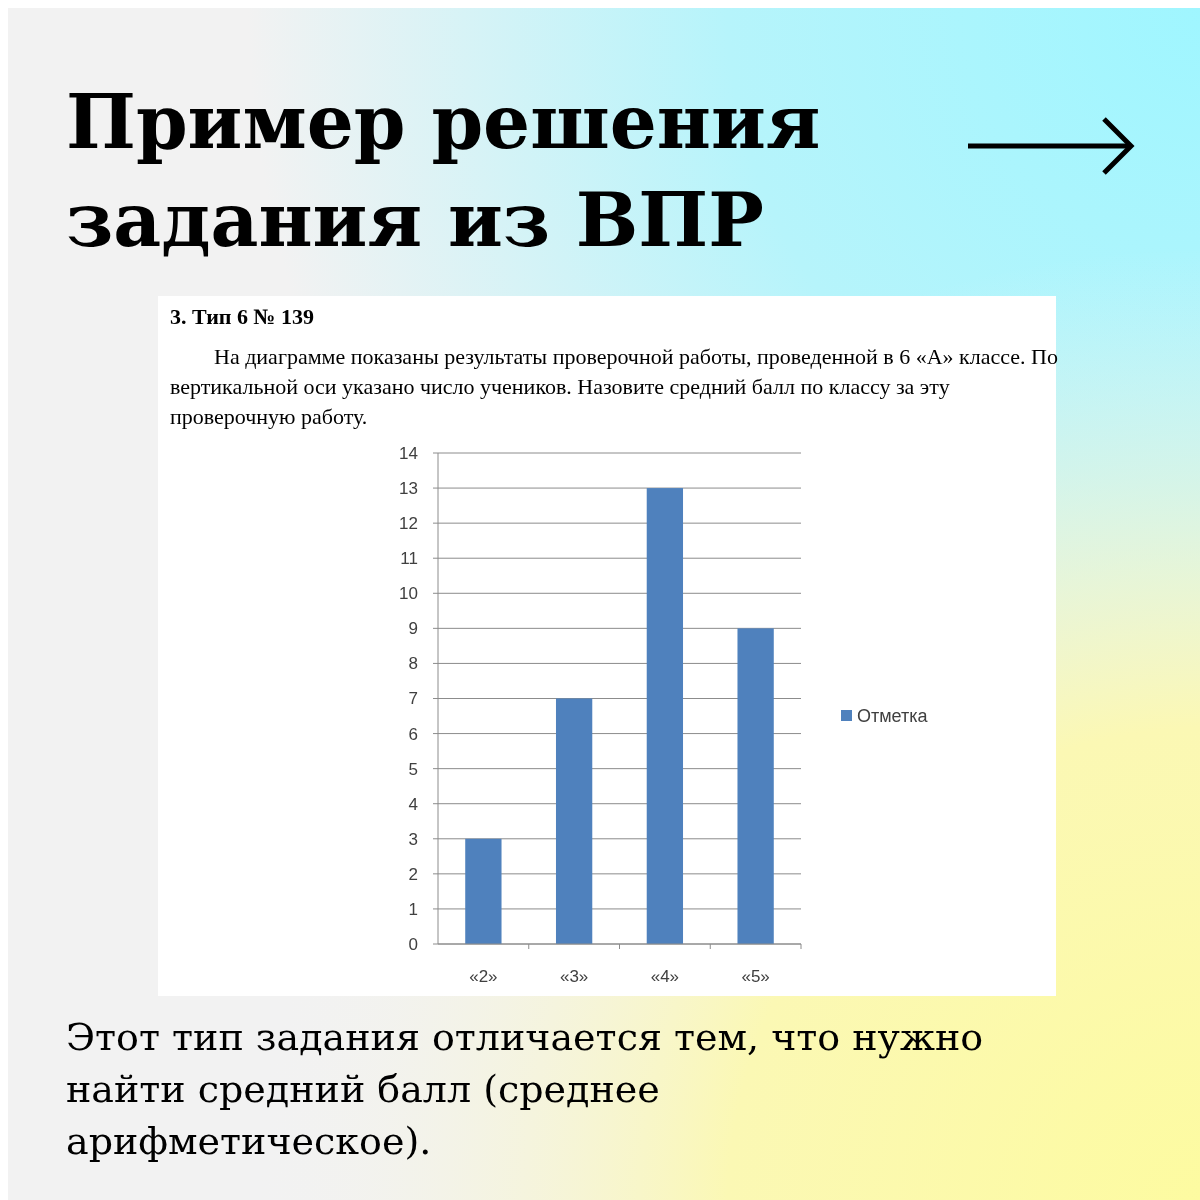 The height and width of the screenshot is (1200, 1200). Describe the element at coordinates (413, 909) in the screenshot. I see `y-tick-label: 1` at that location.